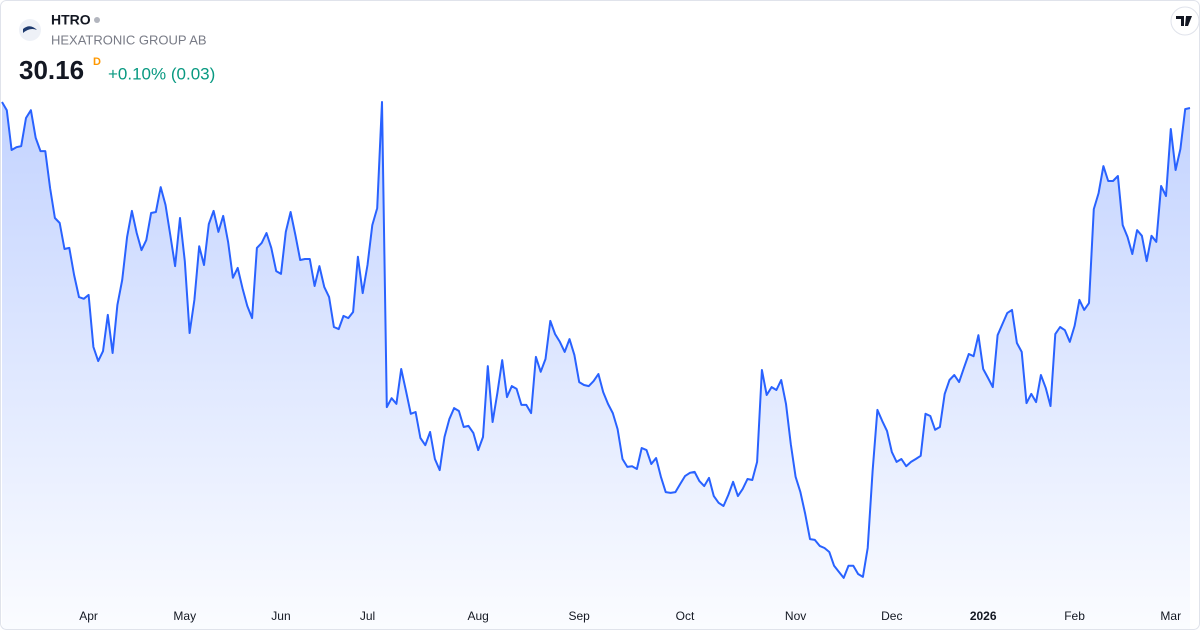 The height and width of the screenshot is (630, 1200). Describe the element at coordinates (51, 70) in the screenshot. I see `price: 30.16` at that location.